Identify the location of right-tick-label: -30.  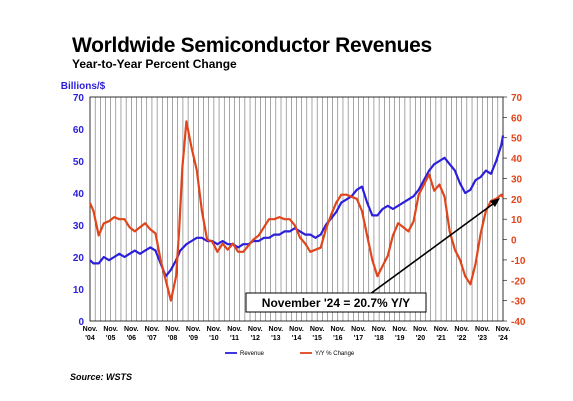
(518, 302).